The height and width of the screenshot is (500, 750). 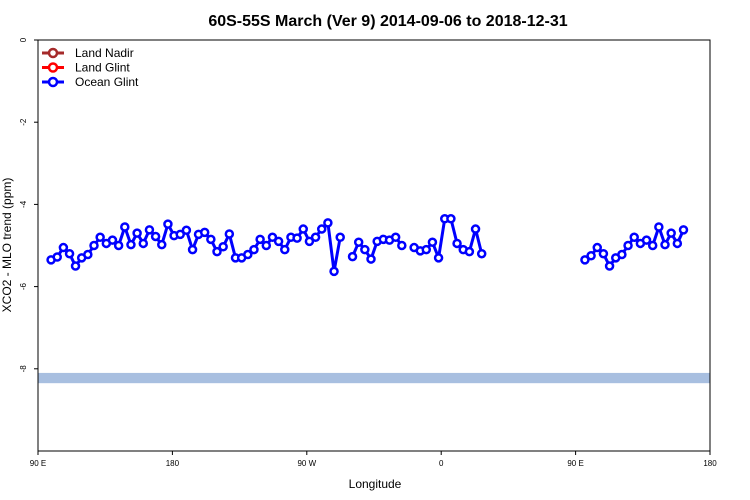 I want to click on y-axis-ticks: 0 -2 -4 -6 -8, so click(x=28, y=204).